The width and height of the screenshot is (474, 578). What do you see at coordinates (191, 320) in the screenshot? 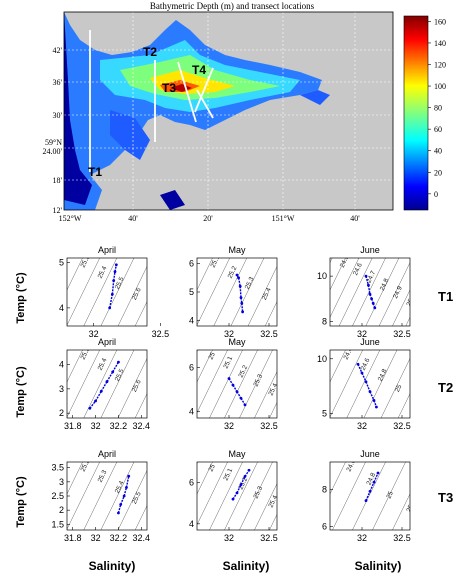
I see `y-tick-label: 4` at bounding box center [191, 320].